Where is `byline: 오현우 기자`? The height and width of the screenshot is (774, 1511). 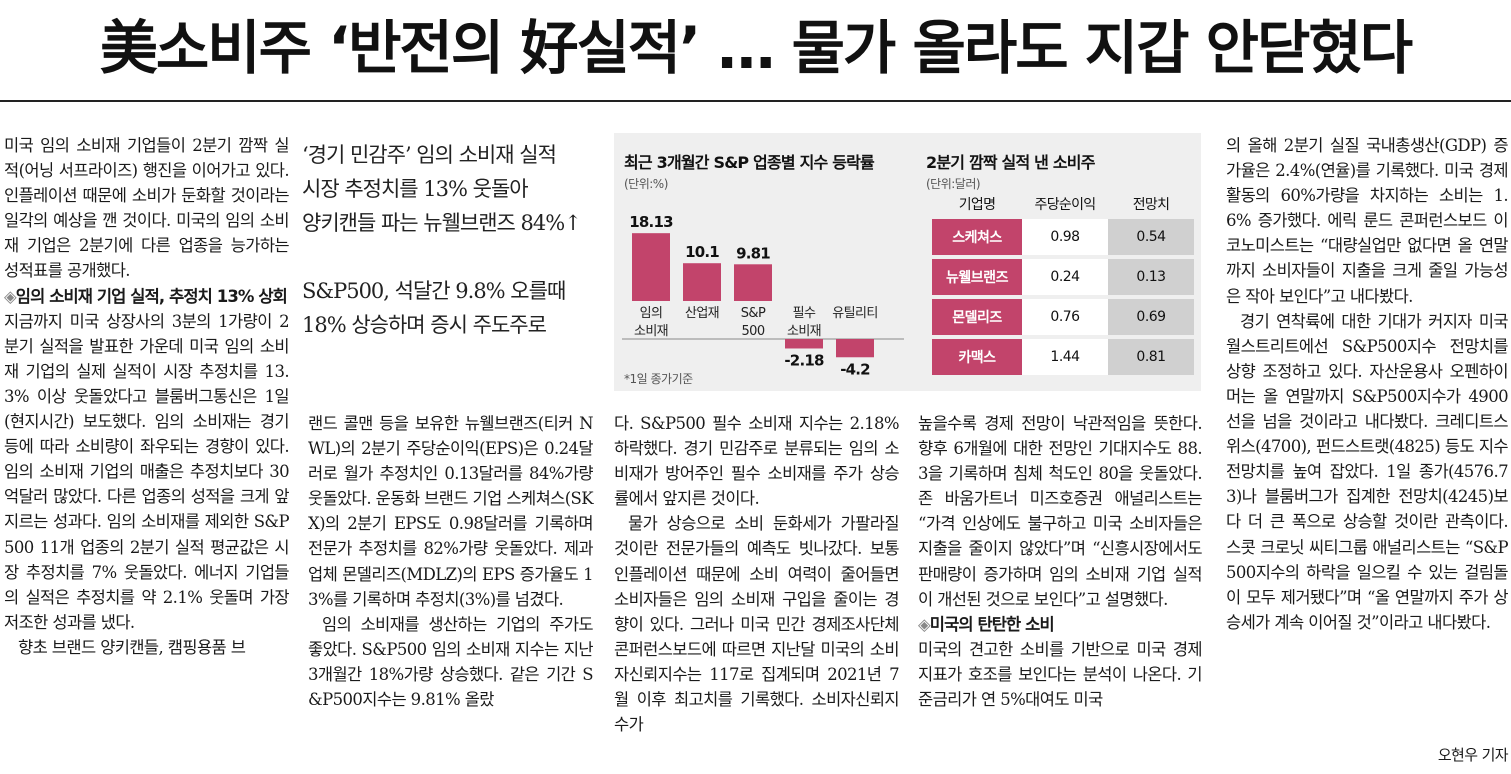
byline: 오현우 기자 is located at coordinates (1473, 755).